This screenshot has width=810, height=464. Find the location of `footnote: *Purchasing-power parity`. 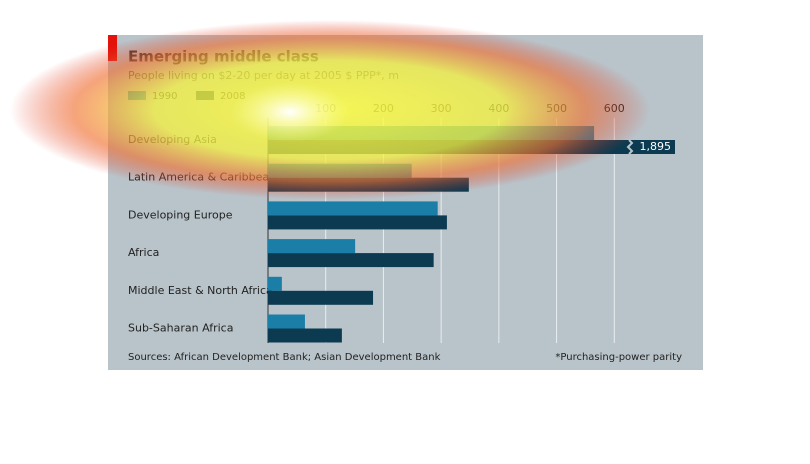

footnote: *Purchasing-power parity is located at coordinates (618, 357).